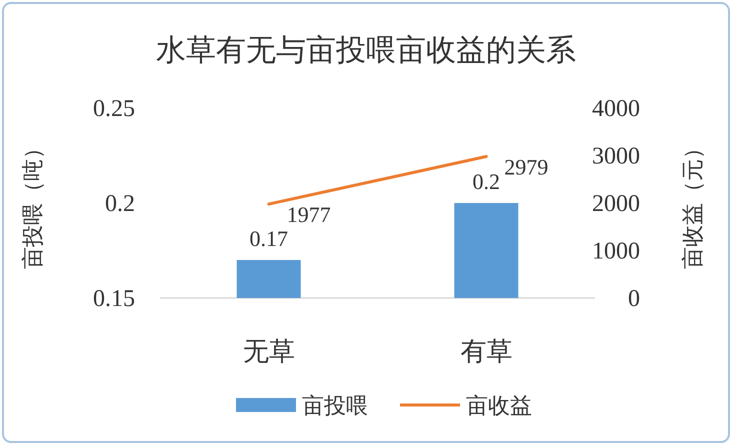 The width and height of the screenshot is (732, 445). Describe the element at coordinates (616, 109) in the screenshot. I see `y2-tick-label: 4000` at that location.